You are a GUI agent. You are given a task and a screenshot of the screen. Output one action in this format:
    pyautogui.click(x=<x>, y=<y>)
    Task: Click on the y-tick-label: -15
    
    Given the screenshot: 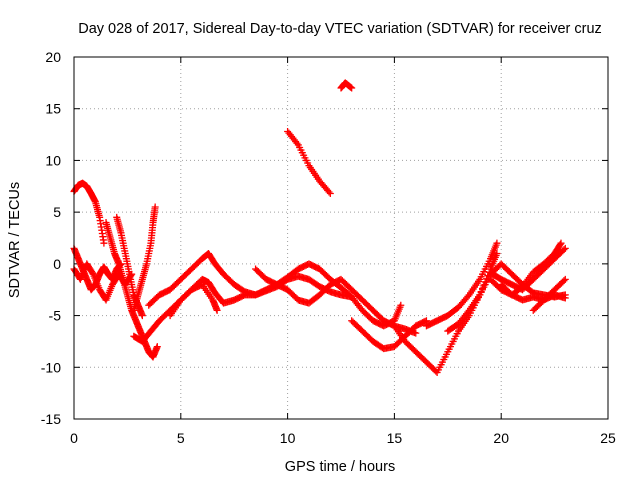 What is the action you would take?
    pyautogui.click(x=51, y=419)
    